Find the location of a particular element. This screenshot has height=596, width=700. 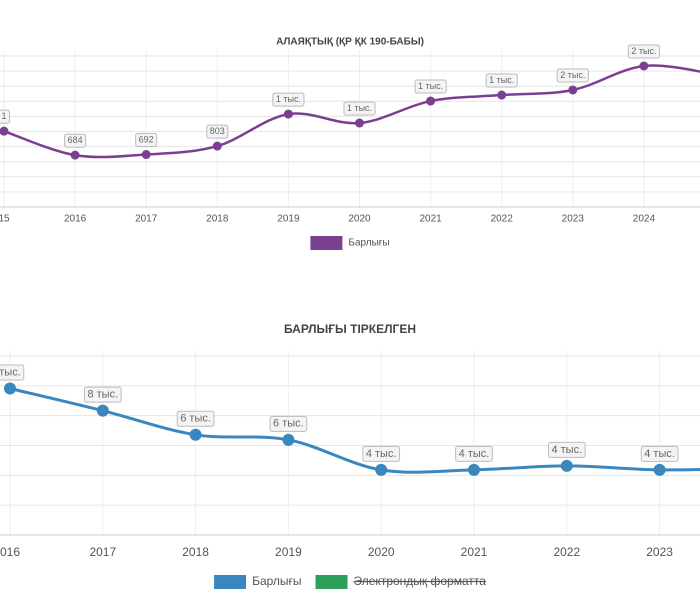

value-label-text: тыс. is located at coordinates (10, 372).